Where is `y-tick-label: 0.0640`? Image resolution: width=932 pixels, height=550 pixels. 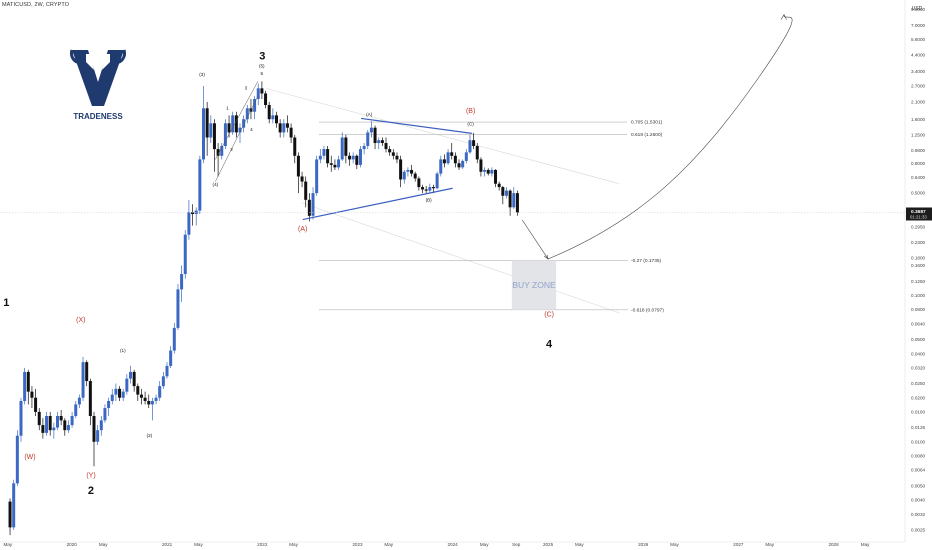
y-tick-label: 0.0640 is located at coordinates (918, 323).